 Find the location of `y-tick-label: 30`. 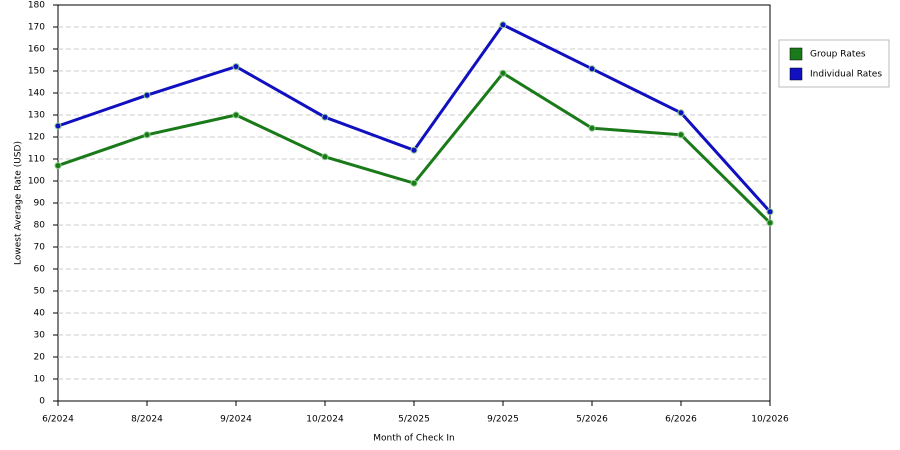

y-tick-label: 30 is located at coordinates (40, 336).